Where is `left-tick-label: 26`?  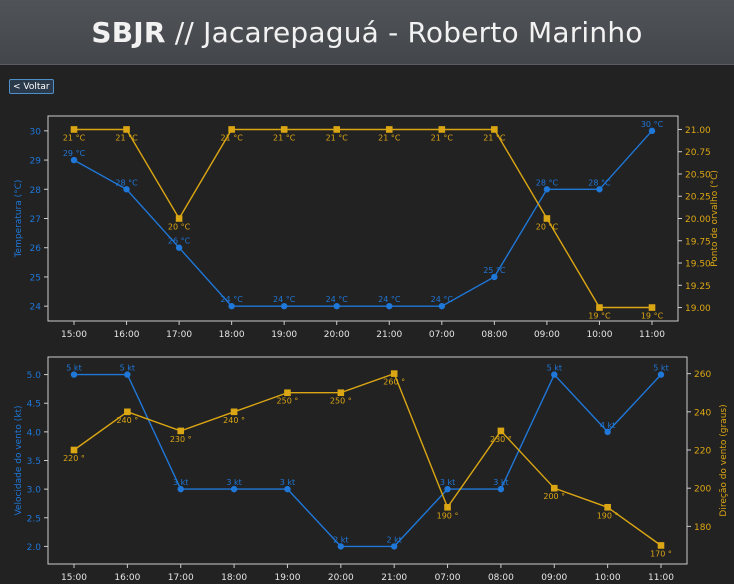
left-tick-label: 26 is located at coordinates (36, 249).